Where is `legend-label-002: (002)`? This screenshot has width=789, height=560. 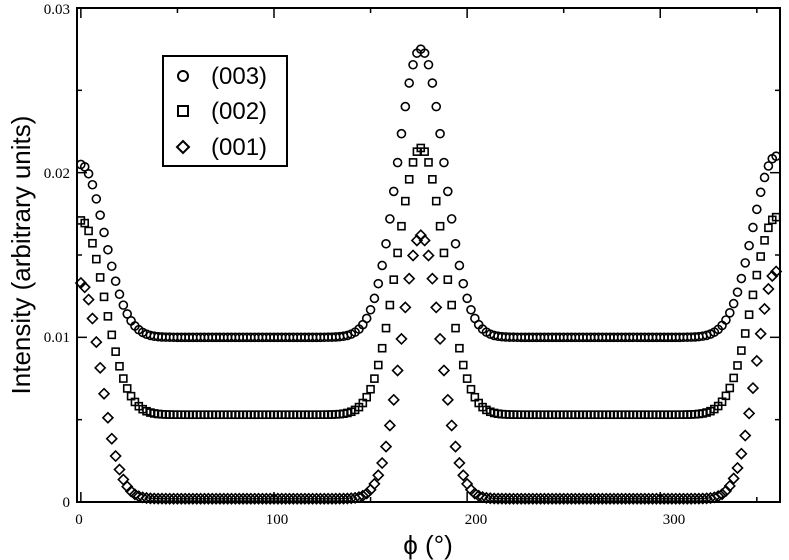
legend-label-002: (002) is located at coordinates (239, 111).